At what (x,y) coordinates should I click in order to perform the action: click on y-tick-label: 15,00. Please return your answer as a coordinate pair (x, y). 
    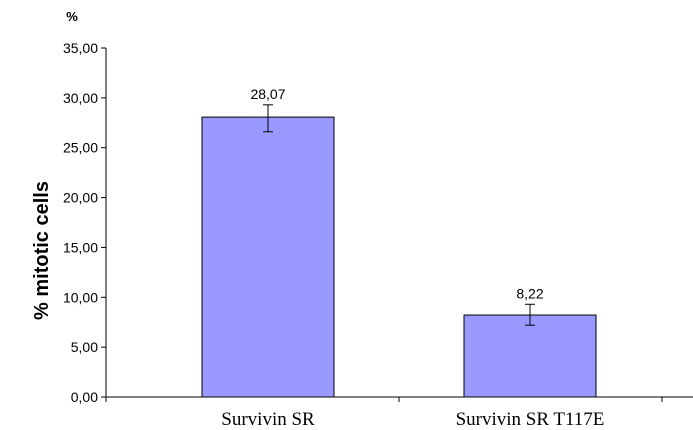
    Looking at the image, I should click on (80, 247).